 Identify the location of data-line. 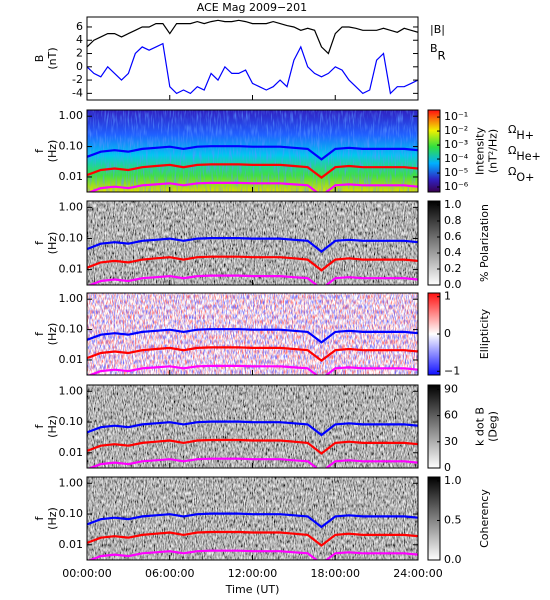
(252, 37).